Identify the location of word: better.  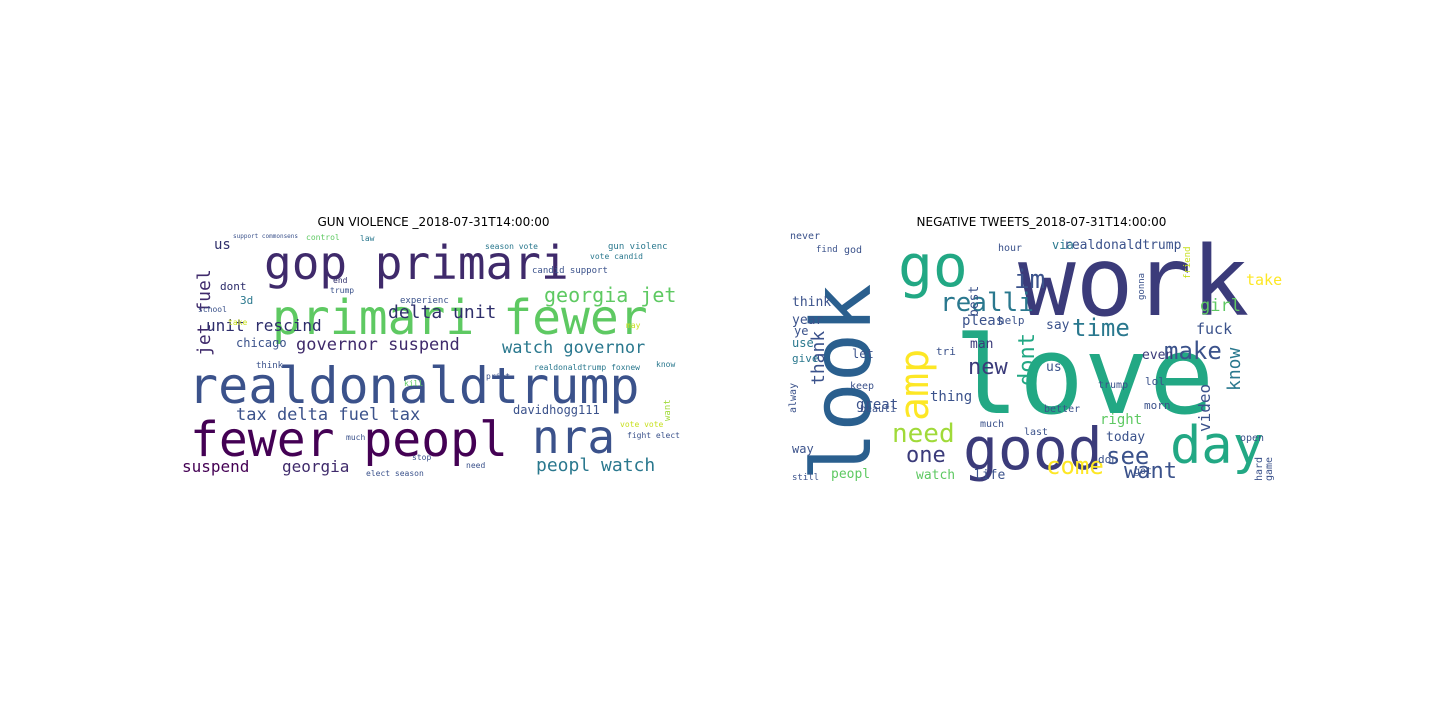
(1062, 409).